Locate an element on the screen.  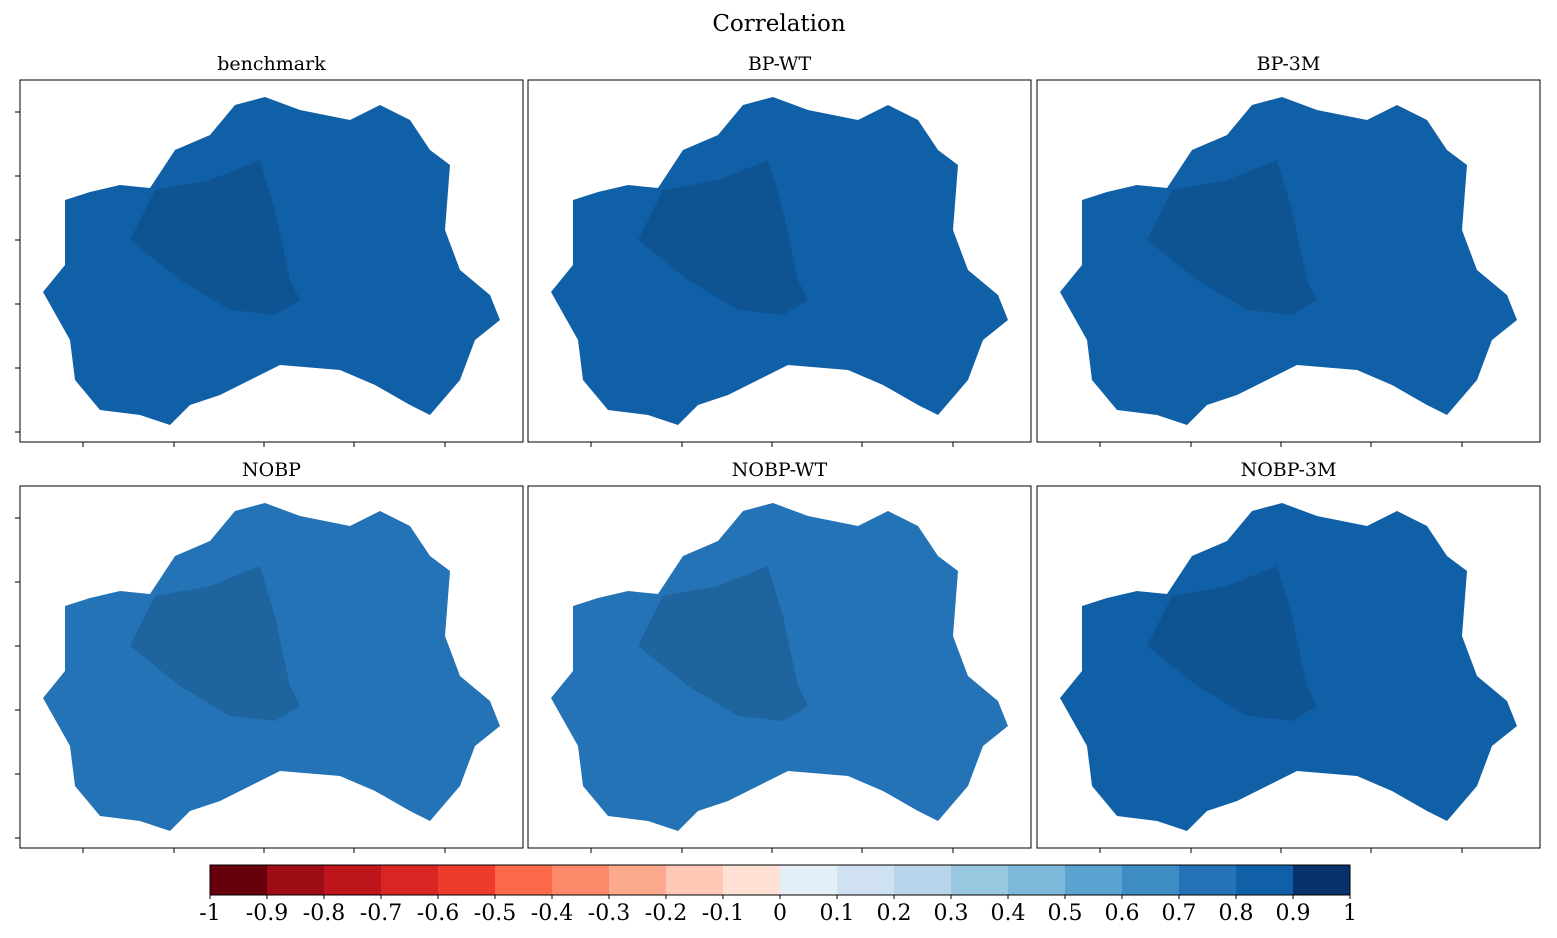
colorbar-tick-label: -0.3 is located at coordinates (609, 913).